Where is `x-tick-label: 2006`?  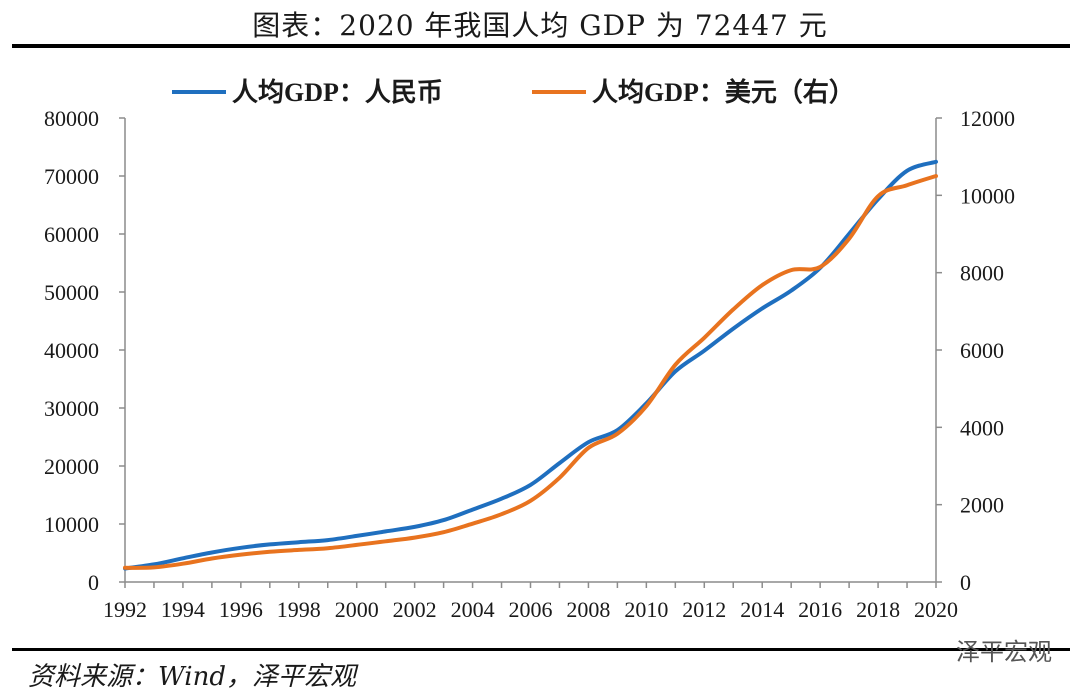 x-tick-label: 2006 is located at coordinates (531, 609).